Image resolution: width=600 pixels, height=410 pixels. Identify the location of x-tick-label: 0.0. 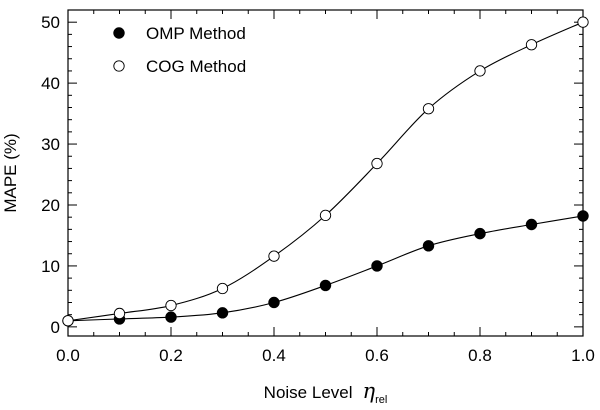
(68, 355).